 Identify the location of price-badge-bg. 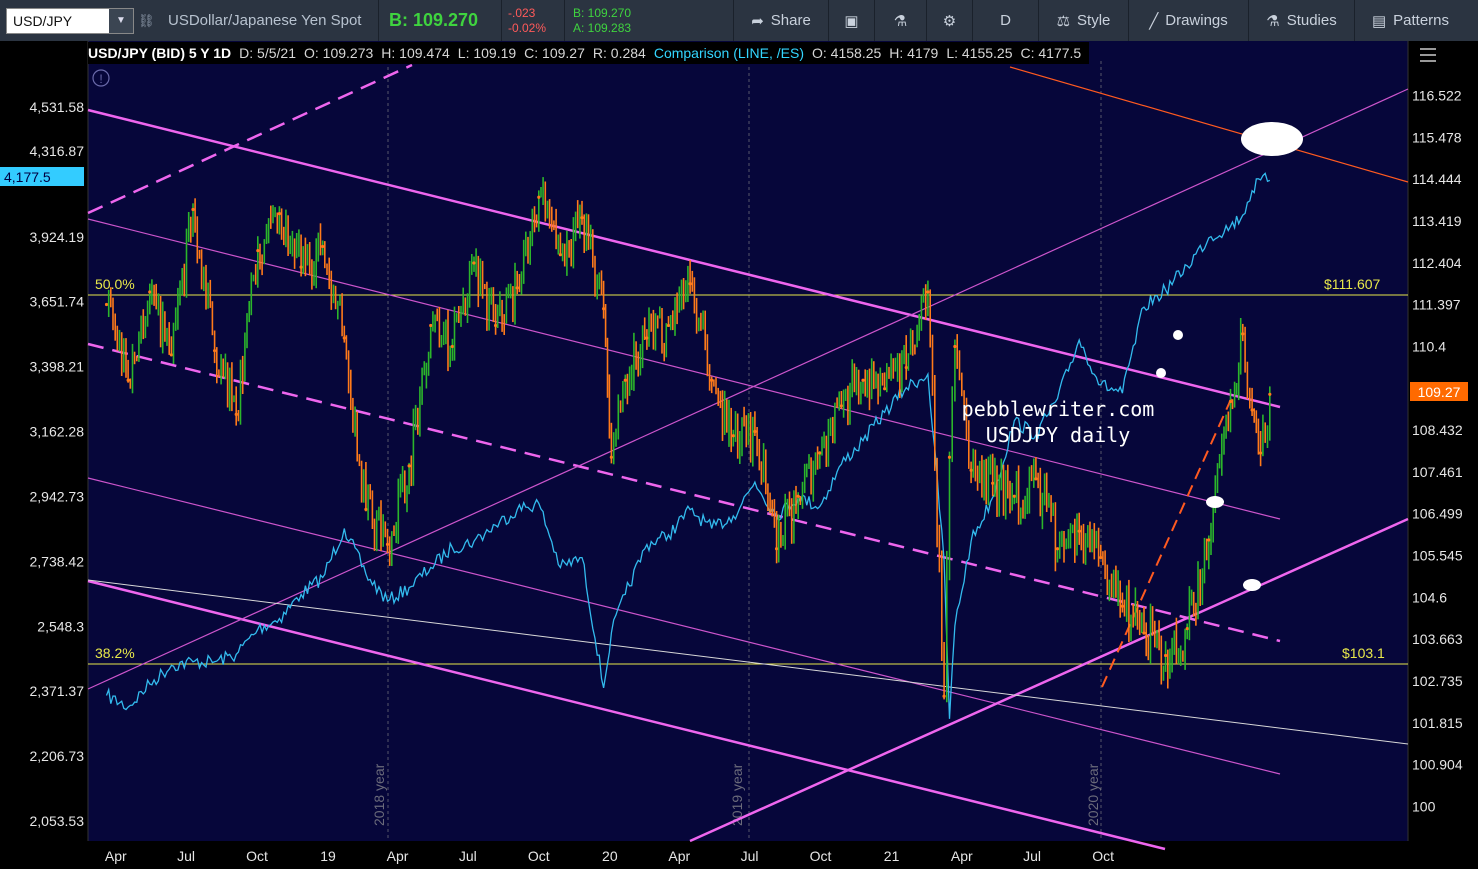
(1439, 391).